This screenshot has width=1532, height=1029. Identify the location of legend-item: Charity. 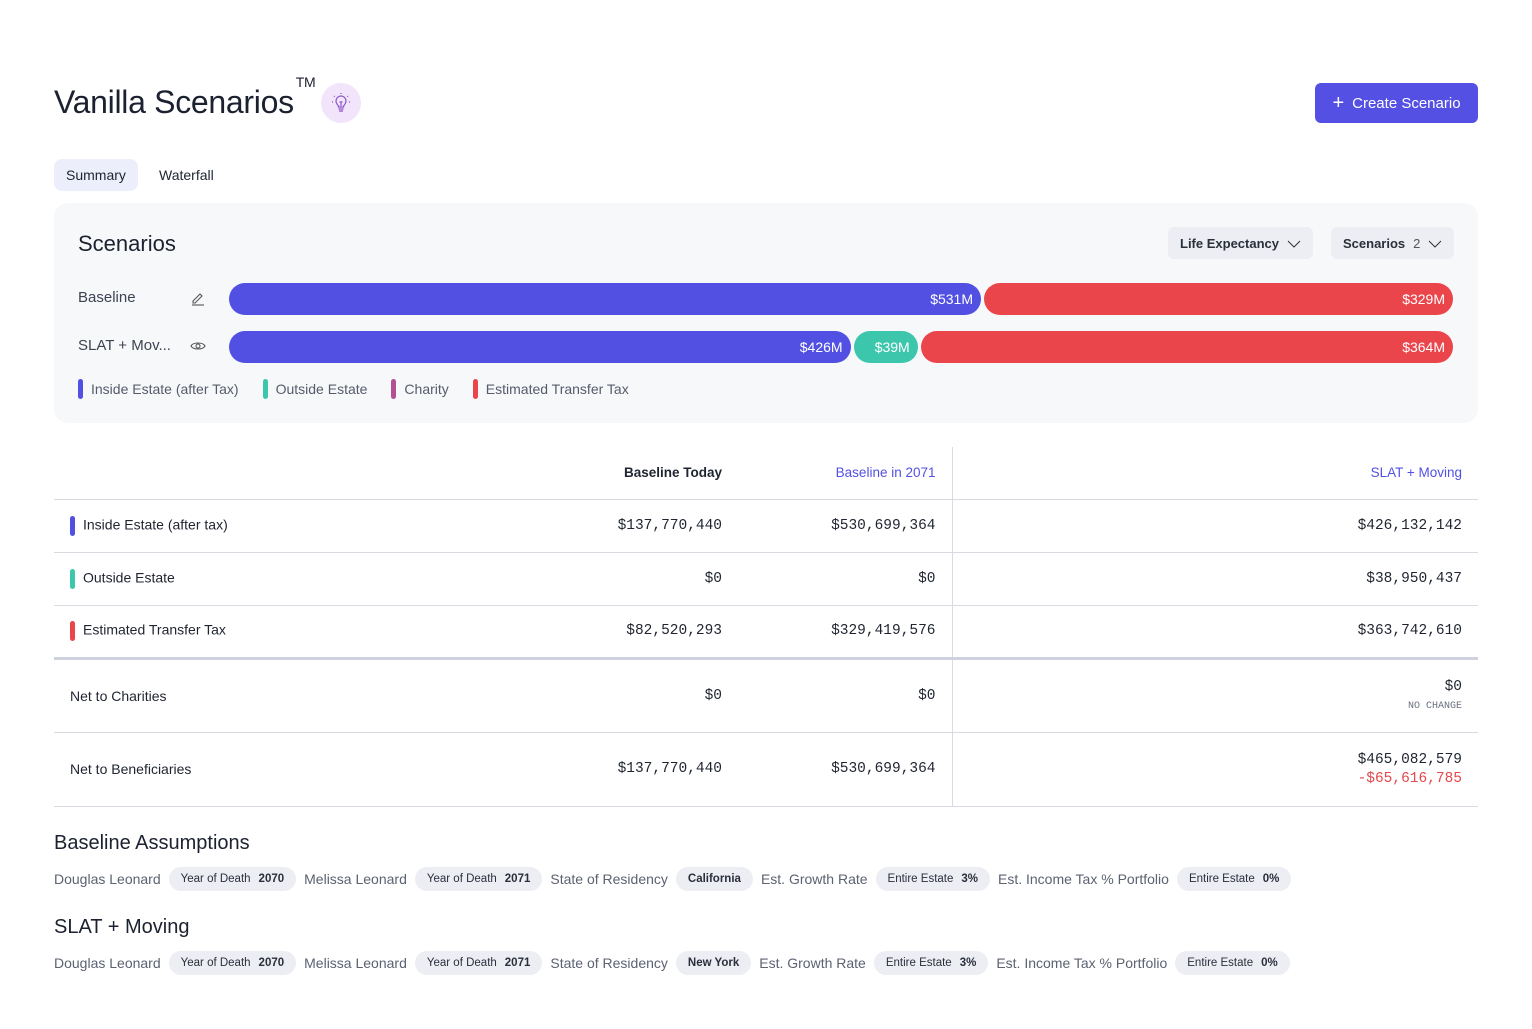
(420, 389).